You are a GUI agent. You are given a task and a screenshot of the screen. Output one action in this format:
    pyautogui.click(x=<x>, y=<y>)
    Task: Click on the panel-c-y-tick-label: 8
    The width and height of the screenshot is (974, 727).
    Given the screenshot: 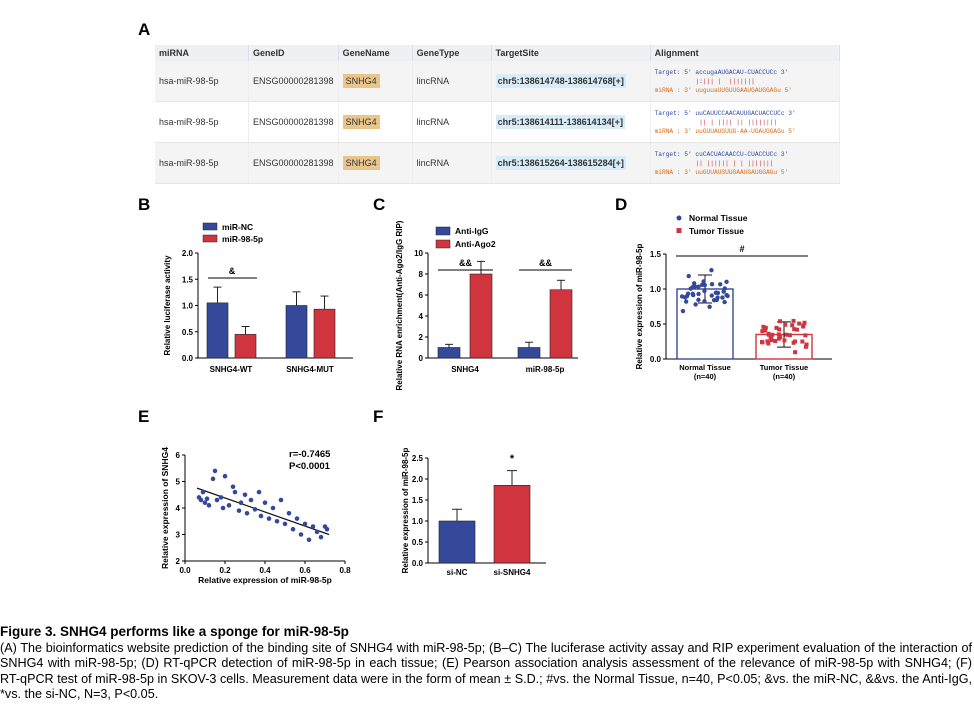 What is the action you would take?
    pyautogui.click(x=421, y=274)
    